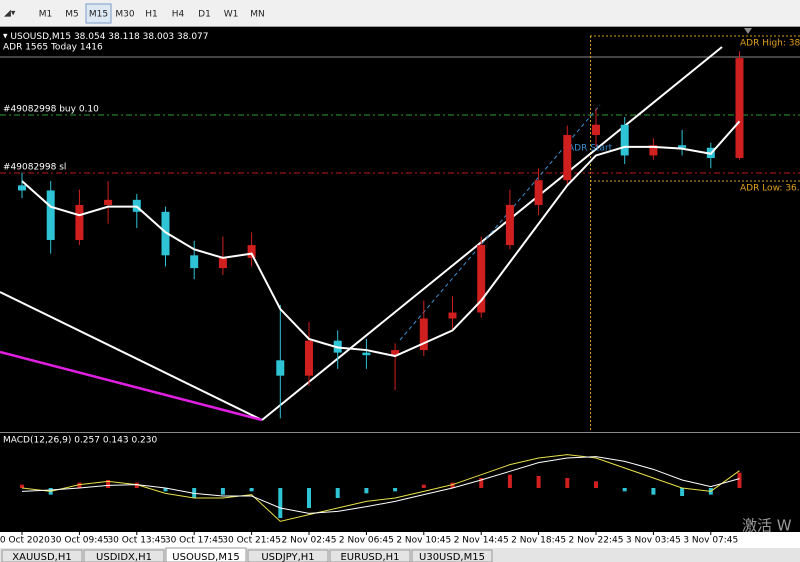 The image size is (800, 562). Describe the element at coordinates (10, 14) in the screenshot. I see `toolbar-icon: ◢▾` at that location.